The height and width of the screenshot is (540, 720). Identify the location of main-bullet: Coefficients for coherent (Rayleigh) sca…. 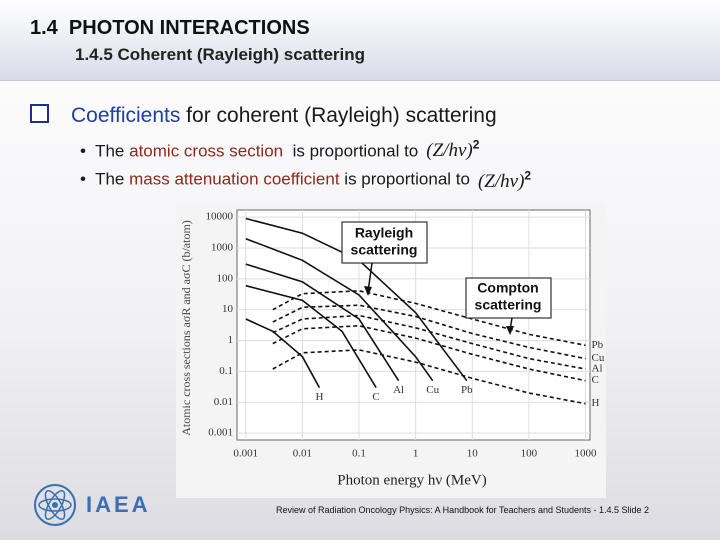
(263, 116).